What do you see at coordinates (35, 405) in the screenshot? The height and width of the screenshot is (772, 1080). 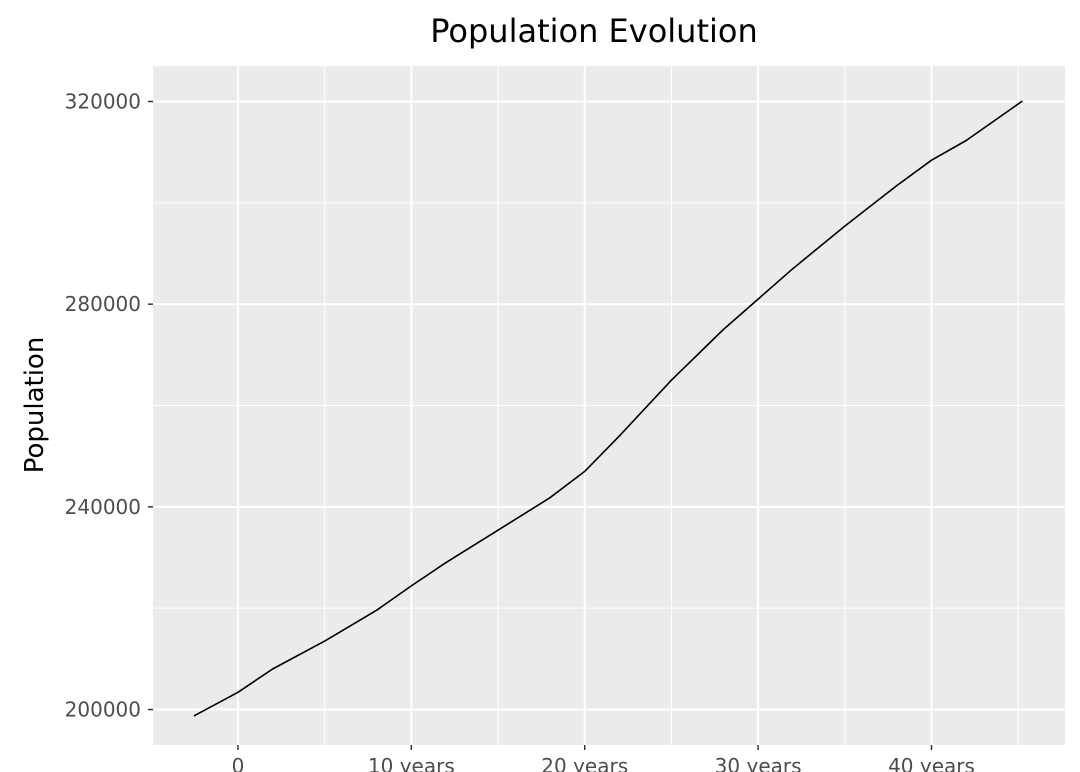 I see `y-axis-title: Population` at bounding box center [35, 405].